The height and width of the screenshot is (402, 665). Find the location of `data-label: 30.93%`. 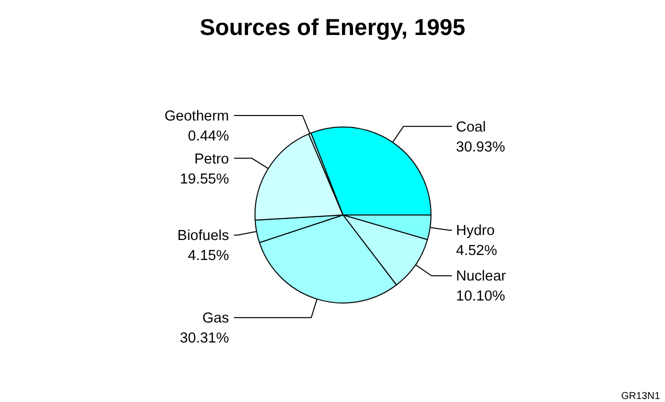

data-label: 30.93% is located at coordinates (481, 147).